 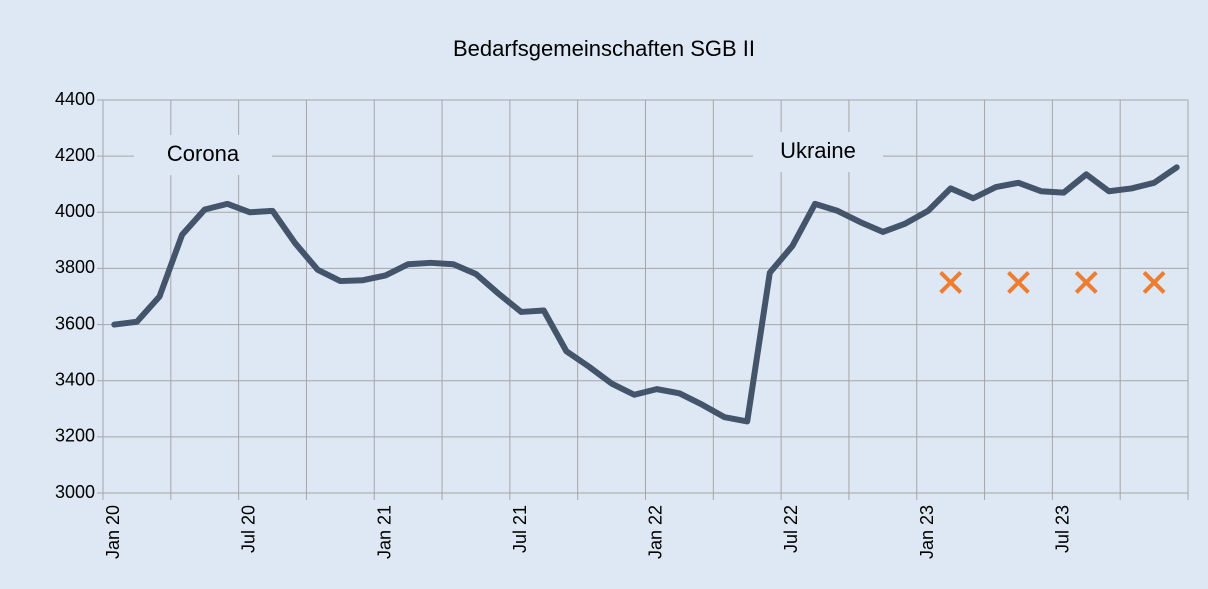 What do you see at coordinates (249, 529) in the screenshot?
I see `x-tick-label: Jul 20` at bounding box center [249, 529].